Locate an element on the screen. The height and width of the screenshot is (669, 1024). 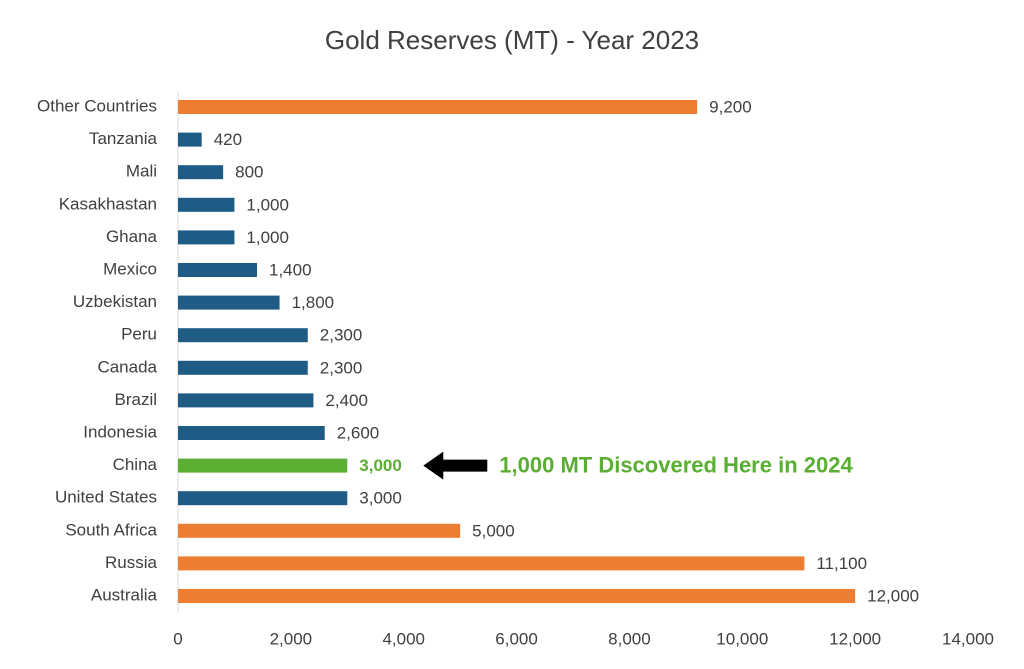
y-tick-label: United States is located at coordinates (106, 497).